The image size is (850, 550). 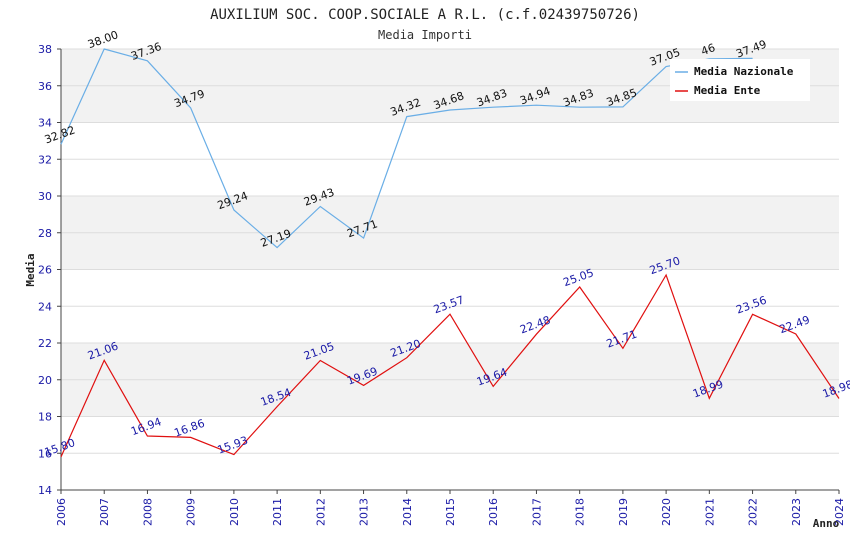 I want to click on x-tick-label: 2017, so click(x=536, y=512).